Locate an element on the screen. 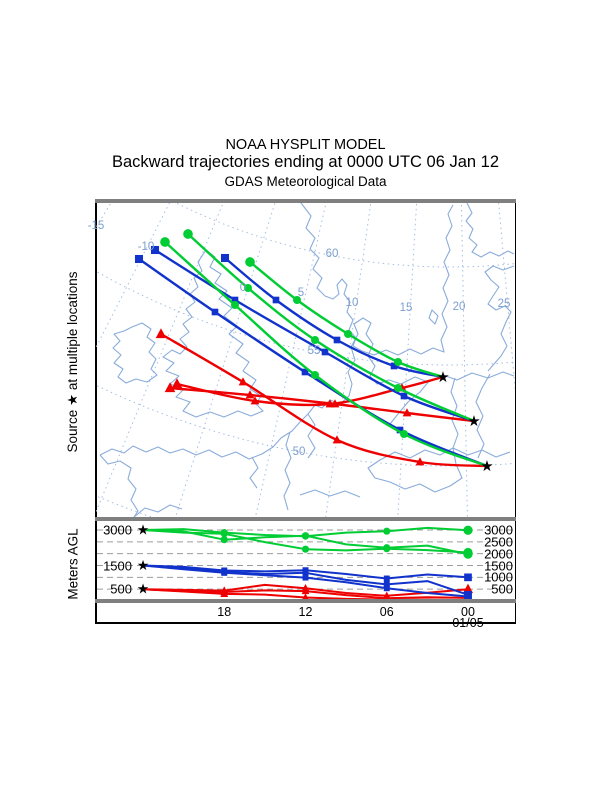 The height and width of the screenshot is (792, 612). map-source-star-source-2: ★ is located at coordinates (473, 421).